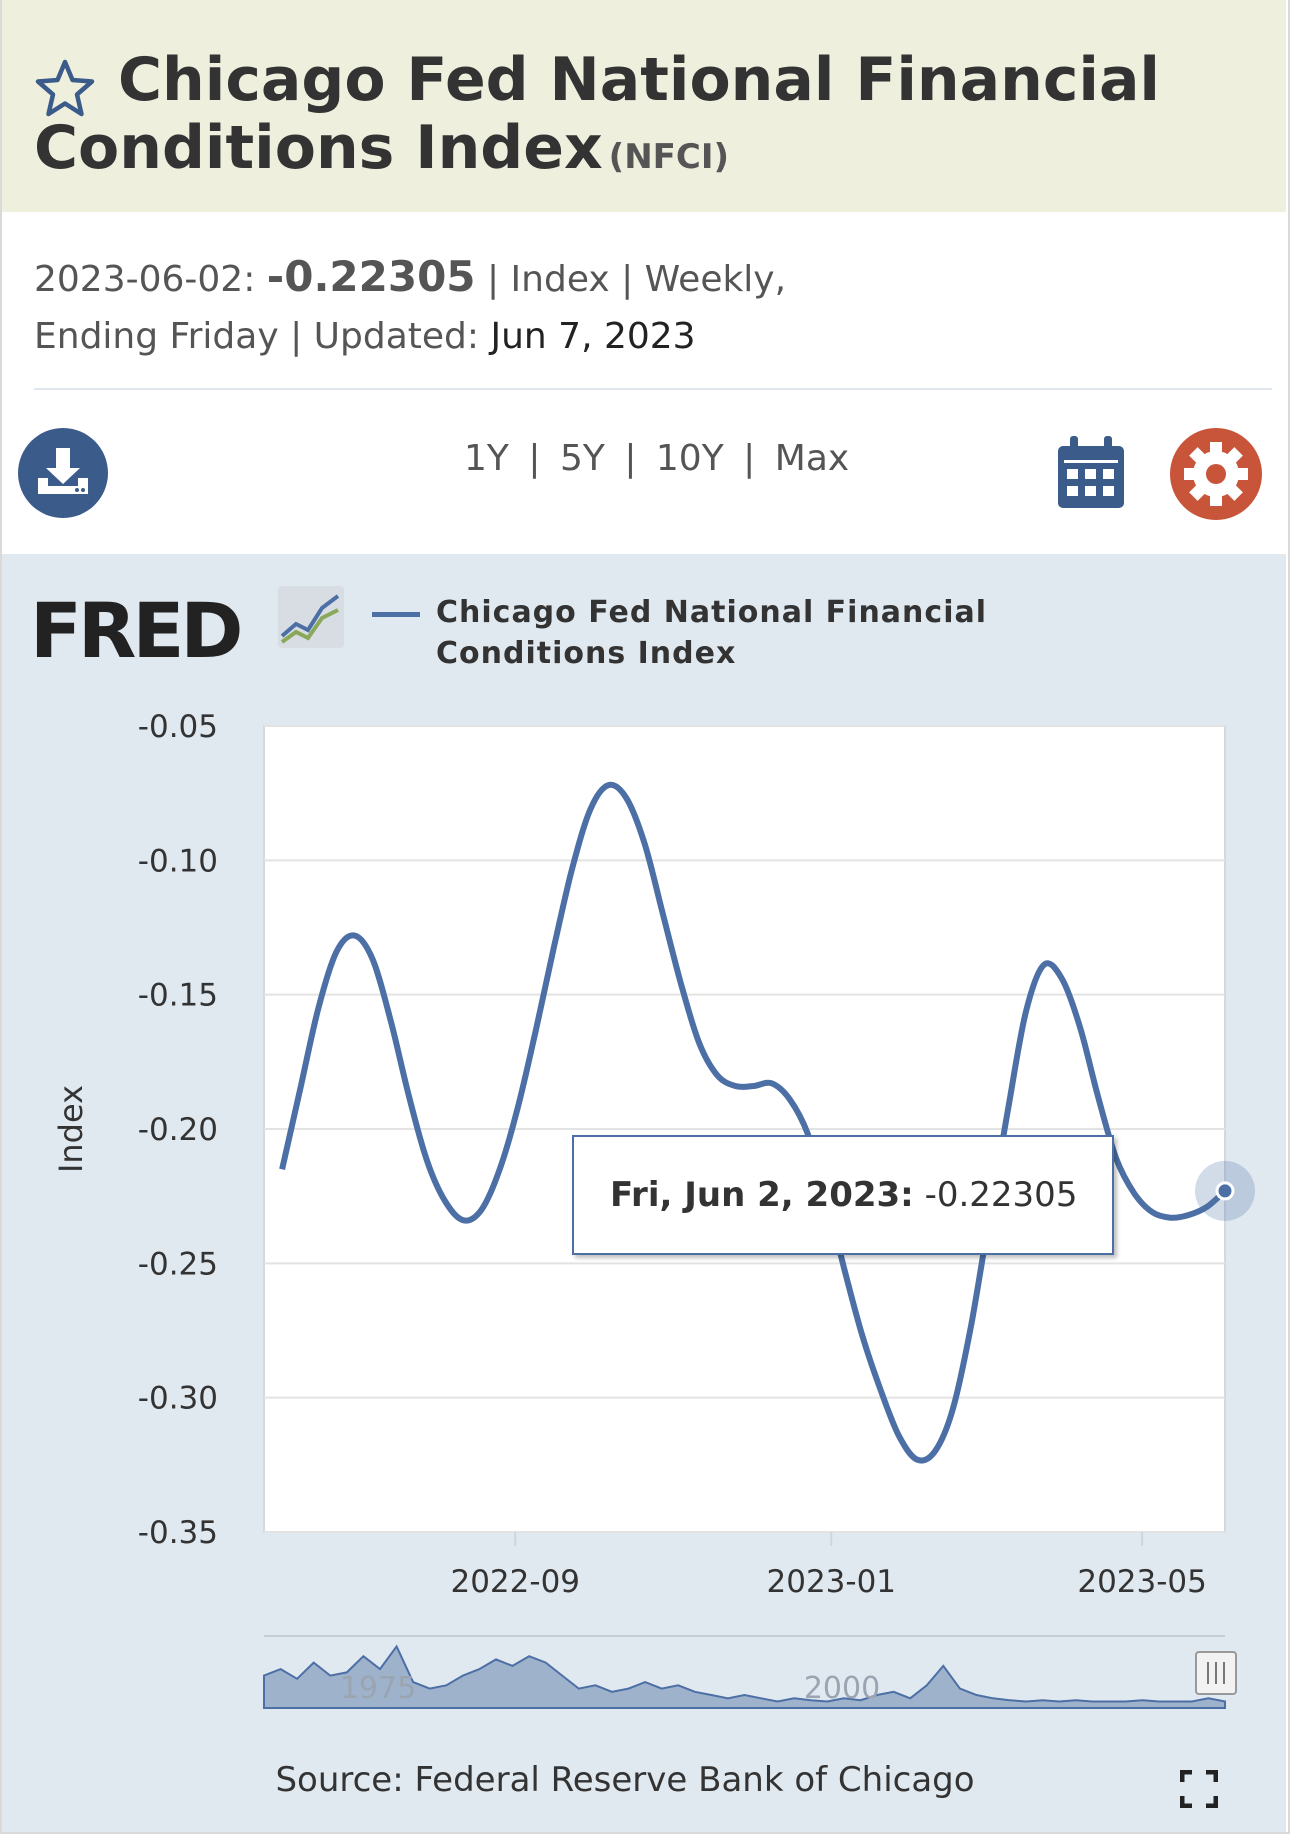  I want to click on navigator-series, so click(744, 1676).